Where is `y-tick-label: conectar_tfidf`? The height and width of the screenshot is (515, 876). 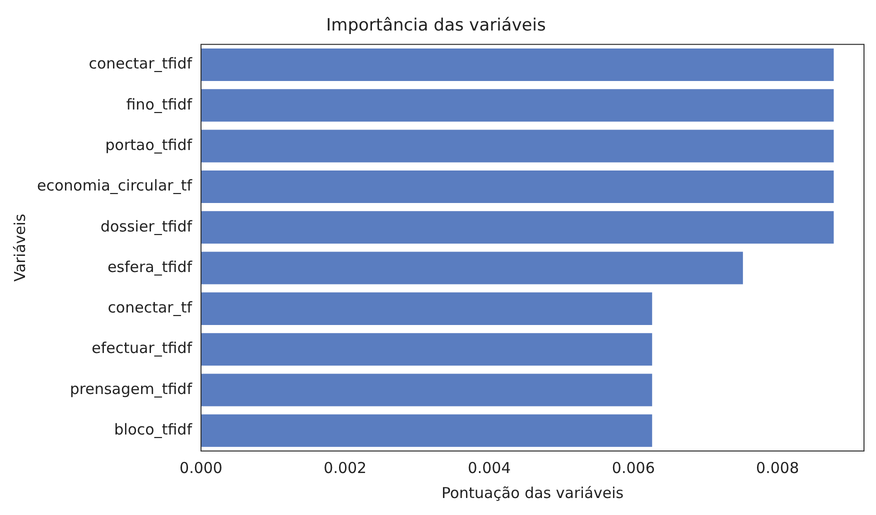 y-tick-label: conectar_tfidf is located at coordinates (140, 63).